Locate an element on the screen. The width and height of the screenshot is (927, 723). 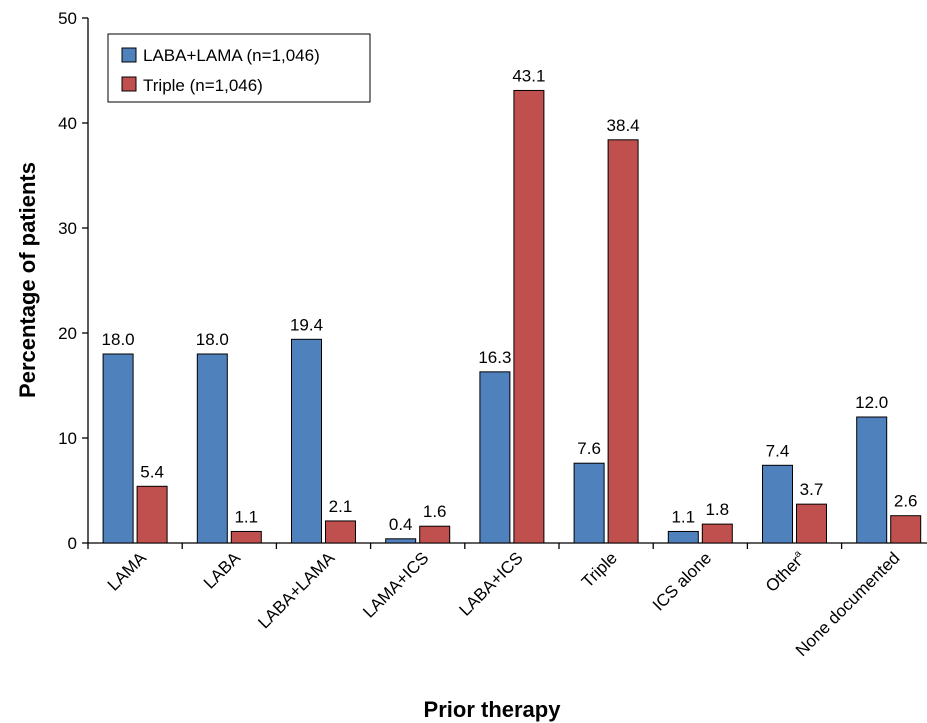
data-label: 38.4 is located at coordinates (623, 125).